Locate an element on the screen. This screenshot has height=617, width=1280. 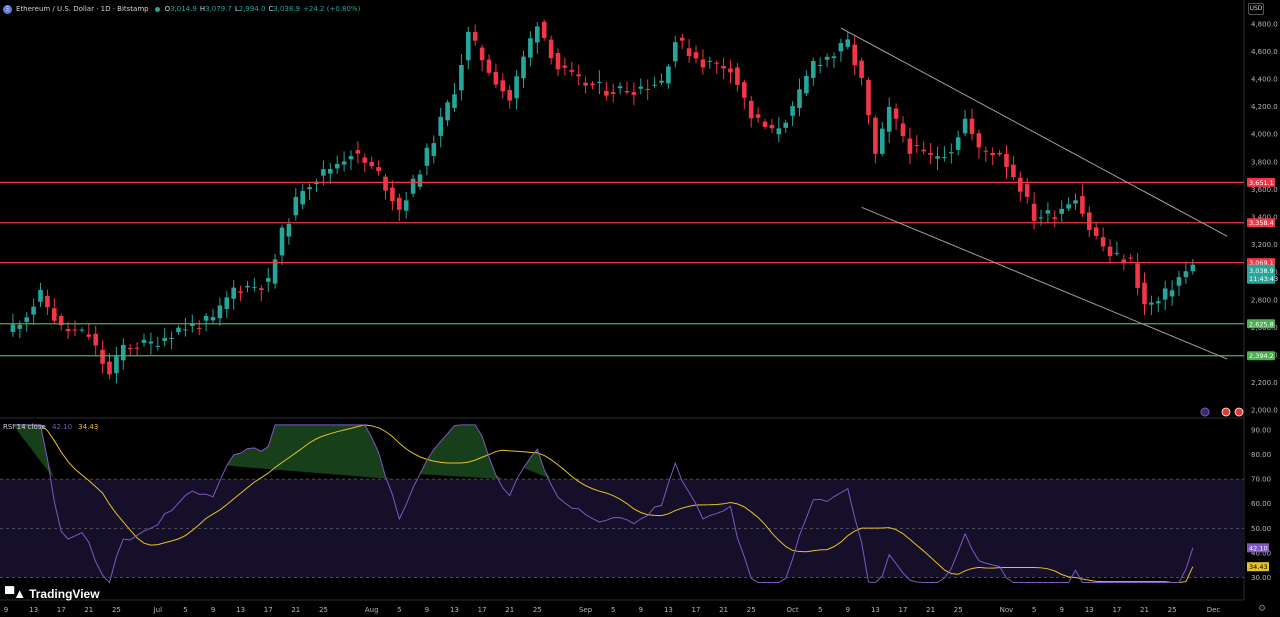
time-tick-label: Aug is located at coordinates (372, 610).